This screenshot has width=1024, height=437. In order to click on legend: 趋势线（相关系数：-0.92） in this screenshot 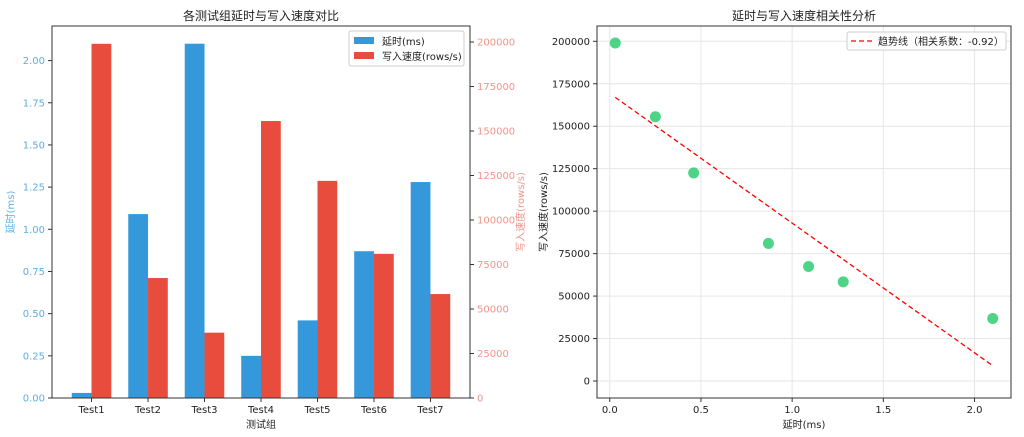, I will do `click(926, 41)`.